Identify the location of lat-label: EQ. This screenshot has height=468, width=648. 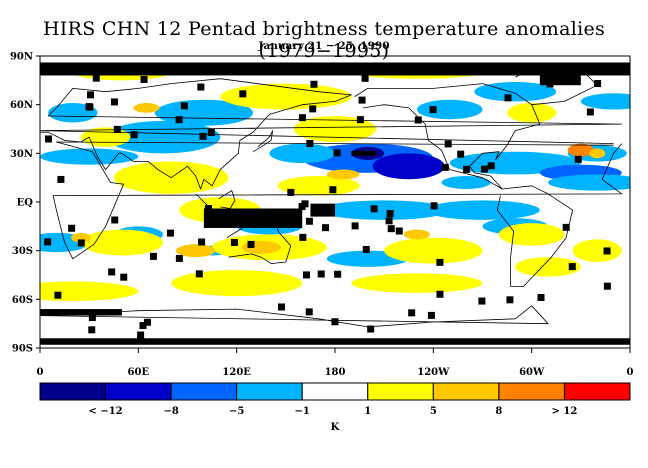
(25, 203).